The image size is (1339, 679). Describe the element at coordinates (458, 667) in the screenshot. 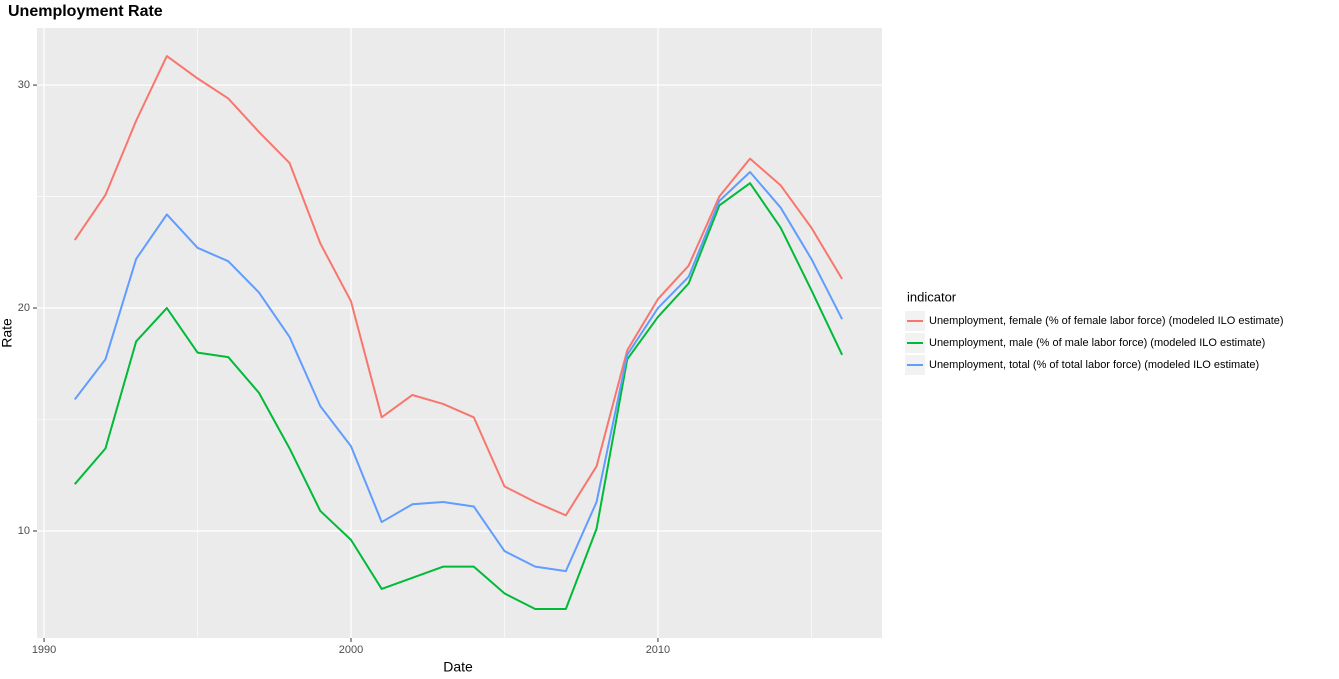

I see `x-axis-label: Date` at that location.